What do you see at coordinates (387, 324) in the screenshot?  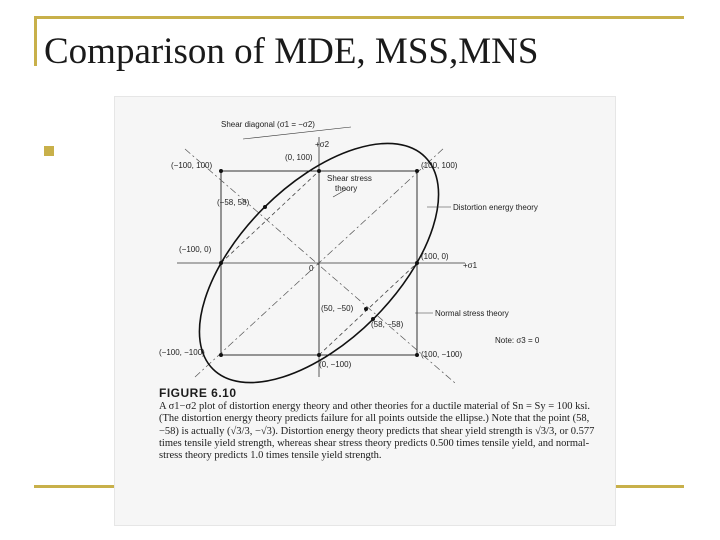 I see `point-label-58-n58: (58, −58)` at bounding box center [387, 324].